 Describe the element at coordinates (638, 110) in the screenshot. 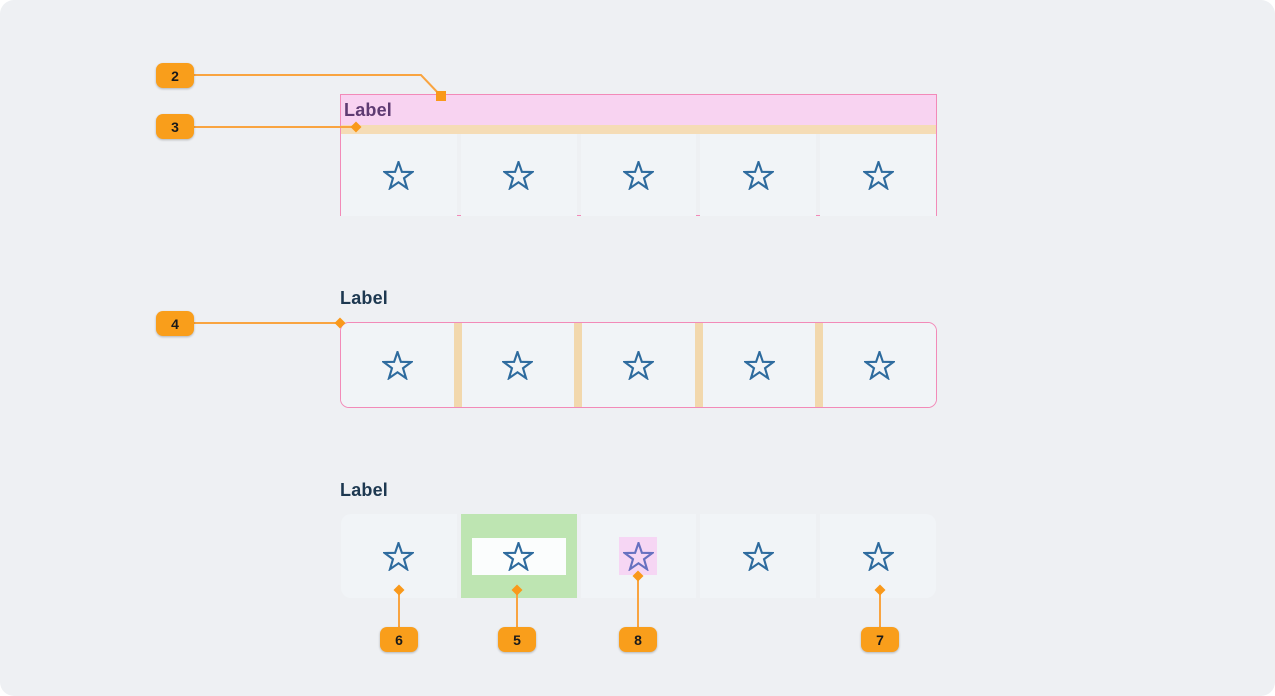

I see `label-highlight-overlay: Label` at that location.